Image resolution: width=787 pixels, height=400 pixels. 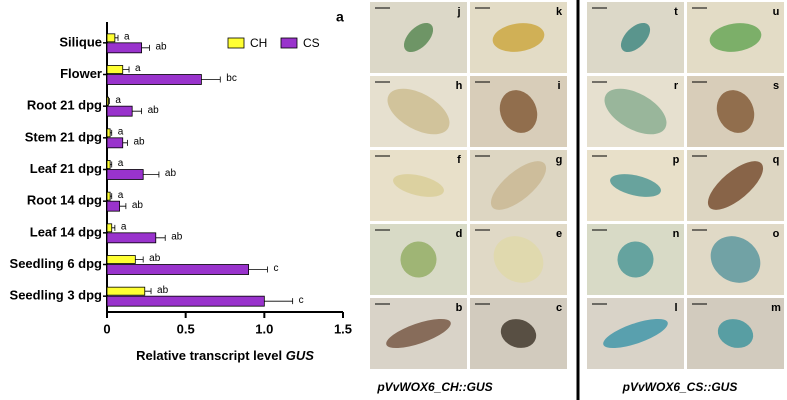 What do you see at coordinates (343, 328) in the screenshot?
I see `x-tick-label: 1.5` at bounding box center [343, 328].